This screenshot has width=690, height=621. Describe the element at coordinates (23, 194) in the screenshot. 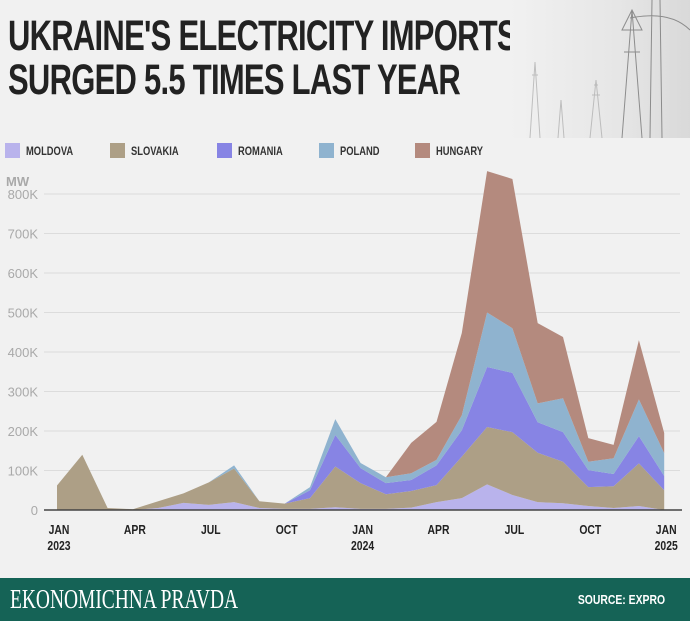

I see `y-tick-label: 800K` at that location.